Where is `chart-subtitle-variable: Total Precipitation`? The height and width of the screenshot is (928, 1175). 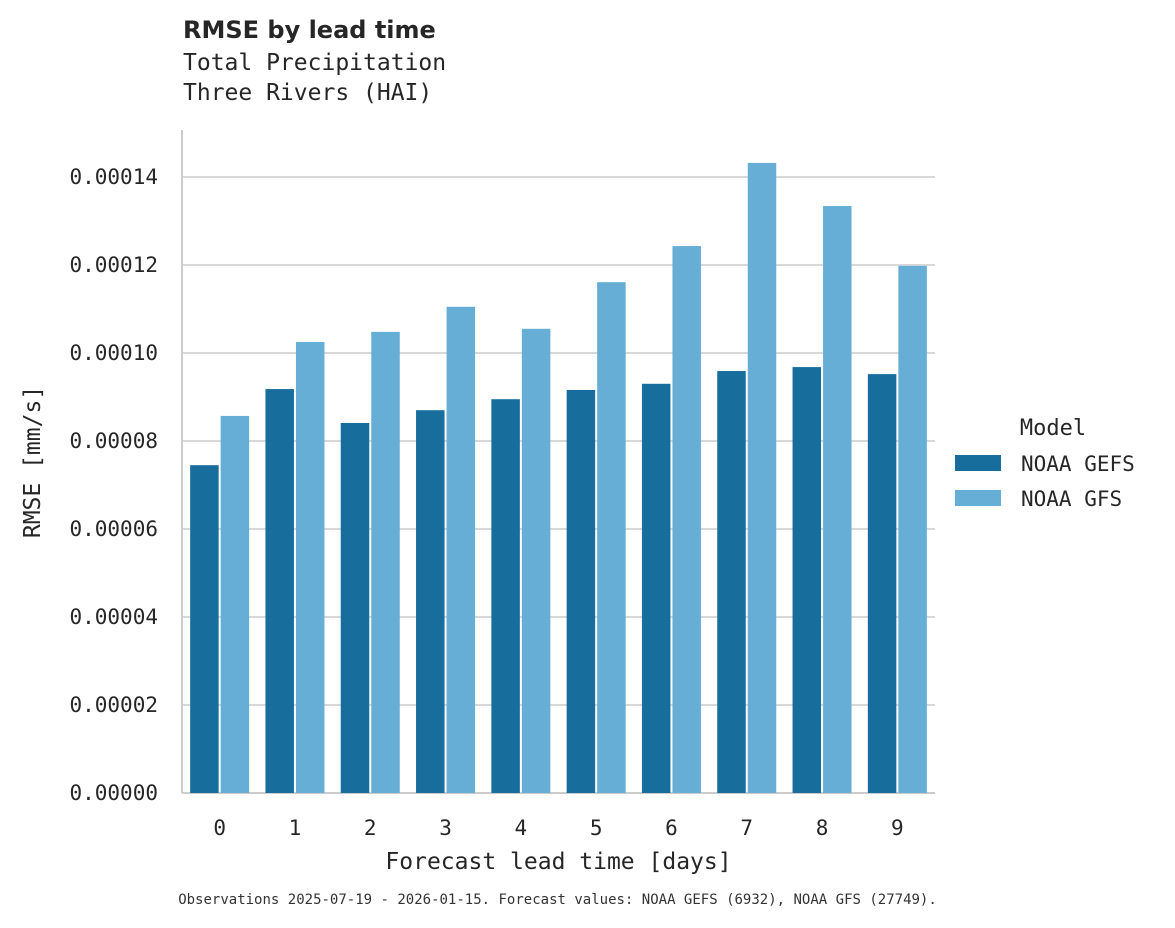 chart-subtitle-variable: Total Precipitation is located at coordinates (315, 63).